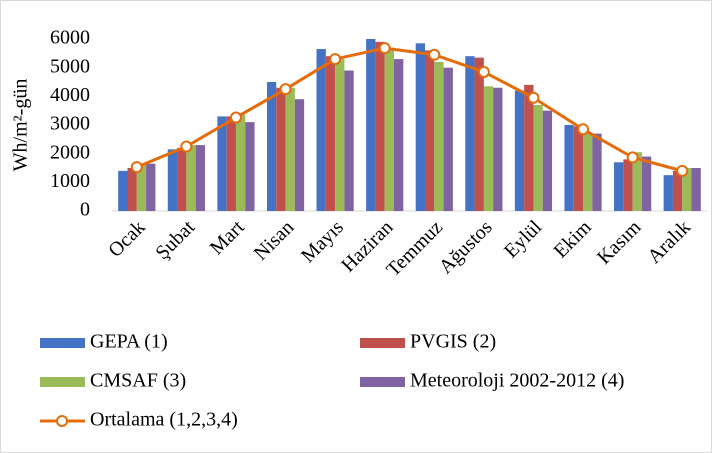 Image resolution: width=712 pixels, height=453 pixels. I want to click on legend-label: Meteoroloji 2002-2012 (4), so click(517, 381).